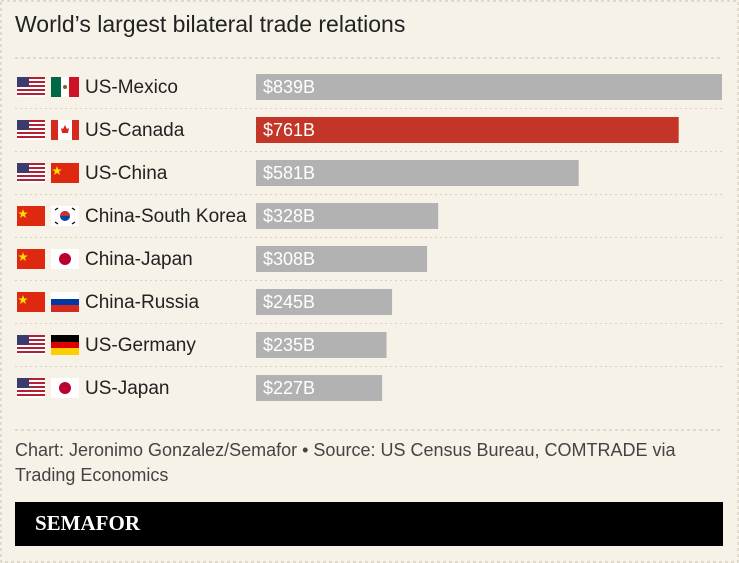 The image size is (739, 563). Describe the element at coordinates (126, 173) in the screenshot. I see `category-label: US-China` at that location.